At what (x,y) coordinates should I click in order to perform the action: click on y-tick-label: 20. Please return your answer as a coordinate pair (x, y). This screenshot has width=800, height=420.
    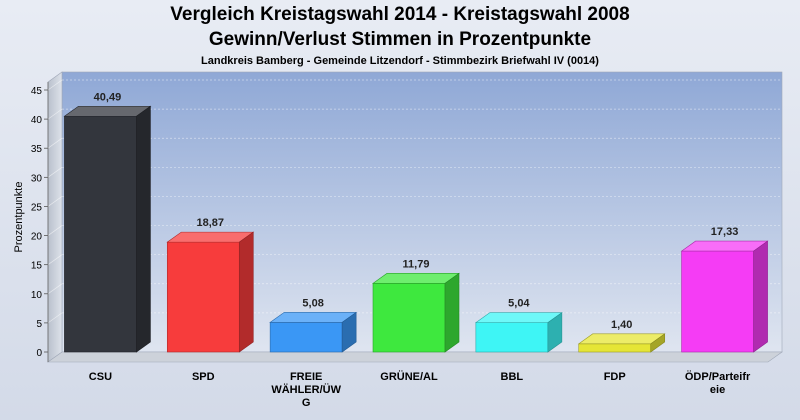
    Looking at the image, I should click on (37, 237).